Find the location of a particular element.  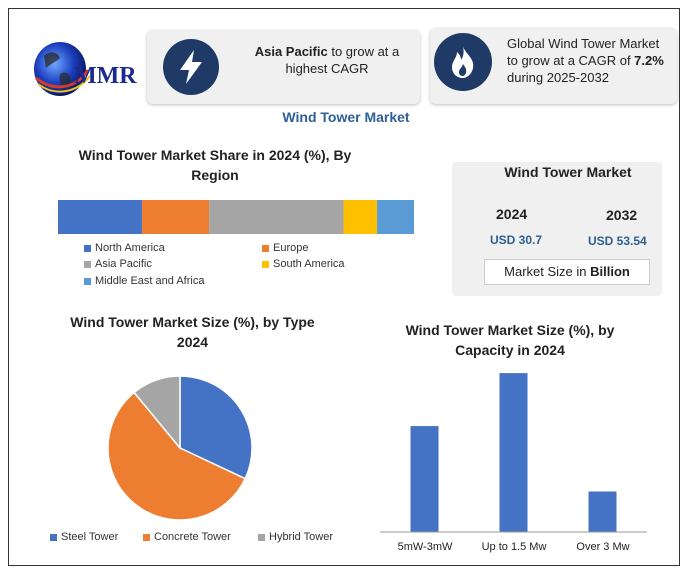

legend-label: Hybrid Tower is located at coordinates (301, 537).